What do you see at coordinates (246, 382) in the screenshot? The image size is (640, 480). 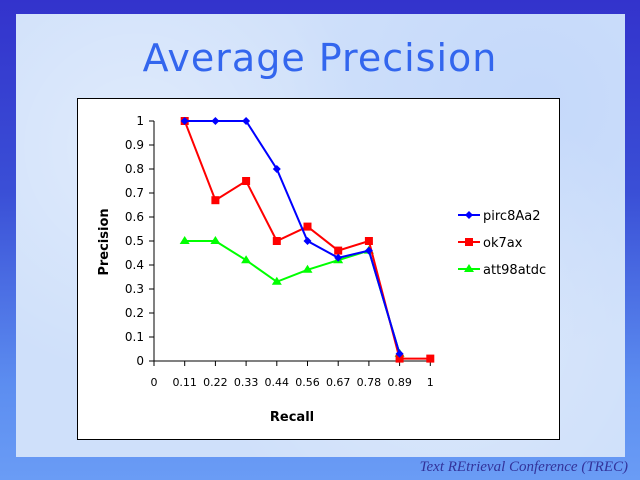 I see `x-tick-label: 0.33` at bounding box center [246, 382].